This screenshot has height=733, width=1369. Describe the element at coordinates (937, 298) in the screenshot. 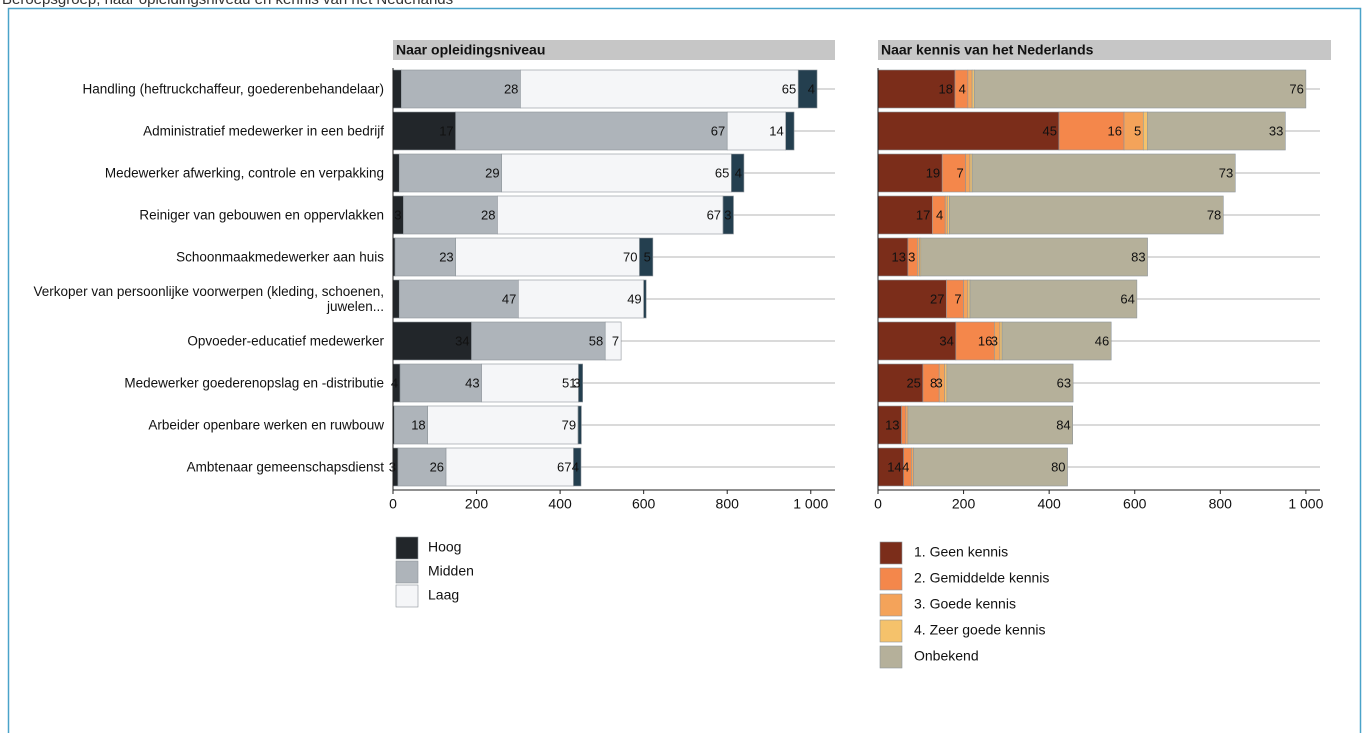

I see `value-label: 27` at that location.